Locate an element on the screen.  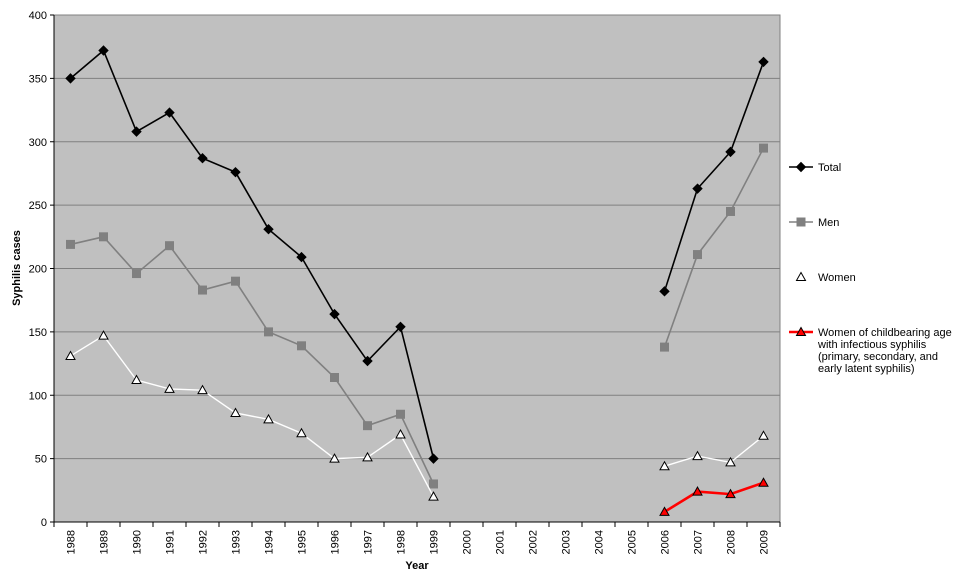
x-tick-label: 1990 is located at coordinates (138, 542).